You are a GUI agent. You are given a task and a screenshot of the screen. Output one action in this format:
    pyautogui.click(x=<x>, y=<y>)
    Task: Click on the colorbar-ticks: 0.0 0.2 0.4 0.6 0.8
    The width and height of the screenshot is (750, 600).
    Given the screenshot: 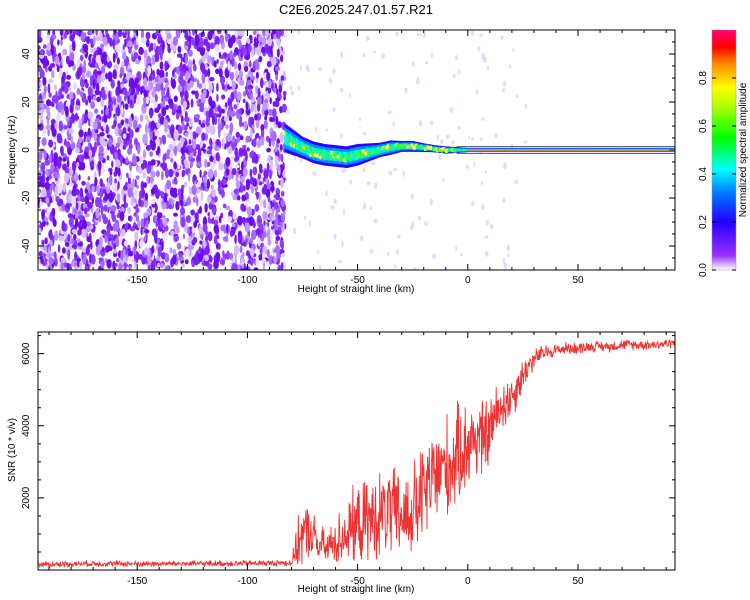 What is the action you would take?
    pyautogui.click(x=717, y=174)
    